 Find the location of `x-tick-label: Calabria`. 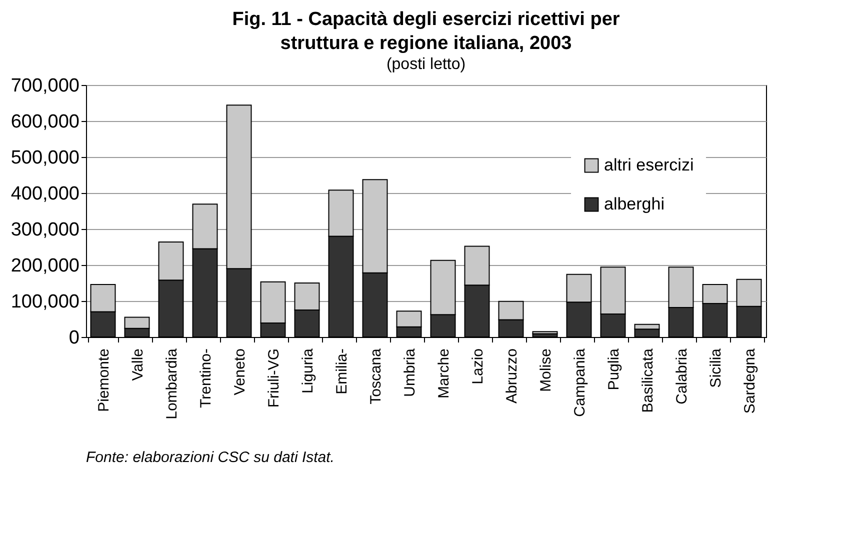

x-tick-label: Calabria is located at coordinates (682, 376).